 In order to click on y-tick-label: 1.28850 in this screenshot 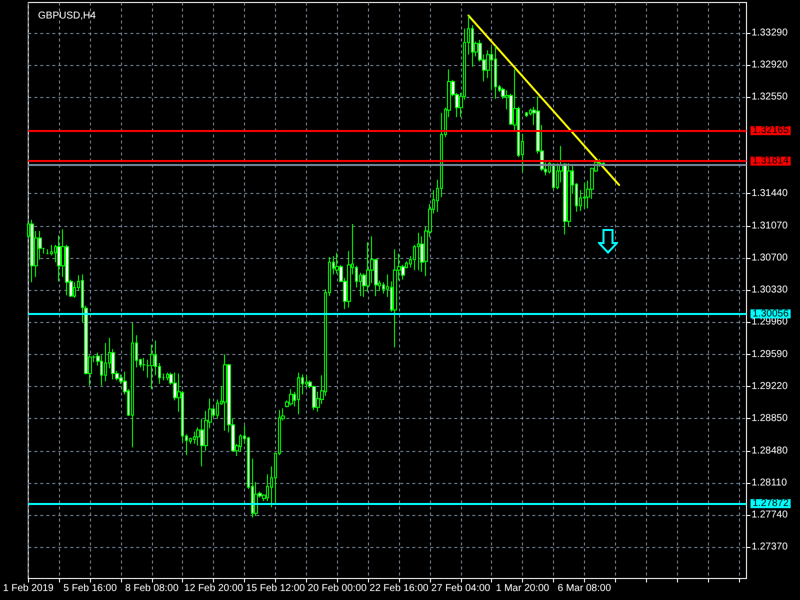, I will do `click(770, 418)`.